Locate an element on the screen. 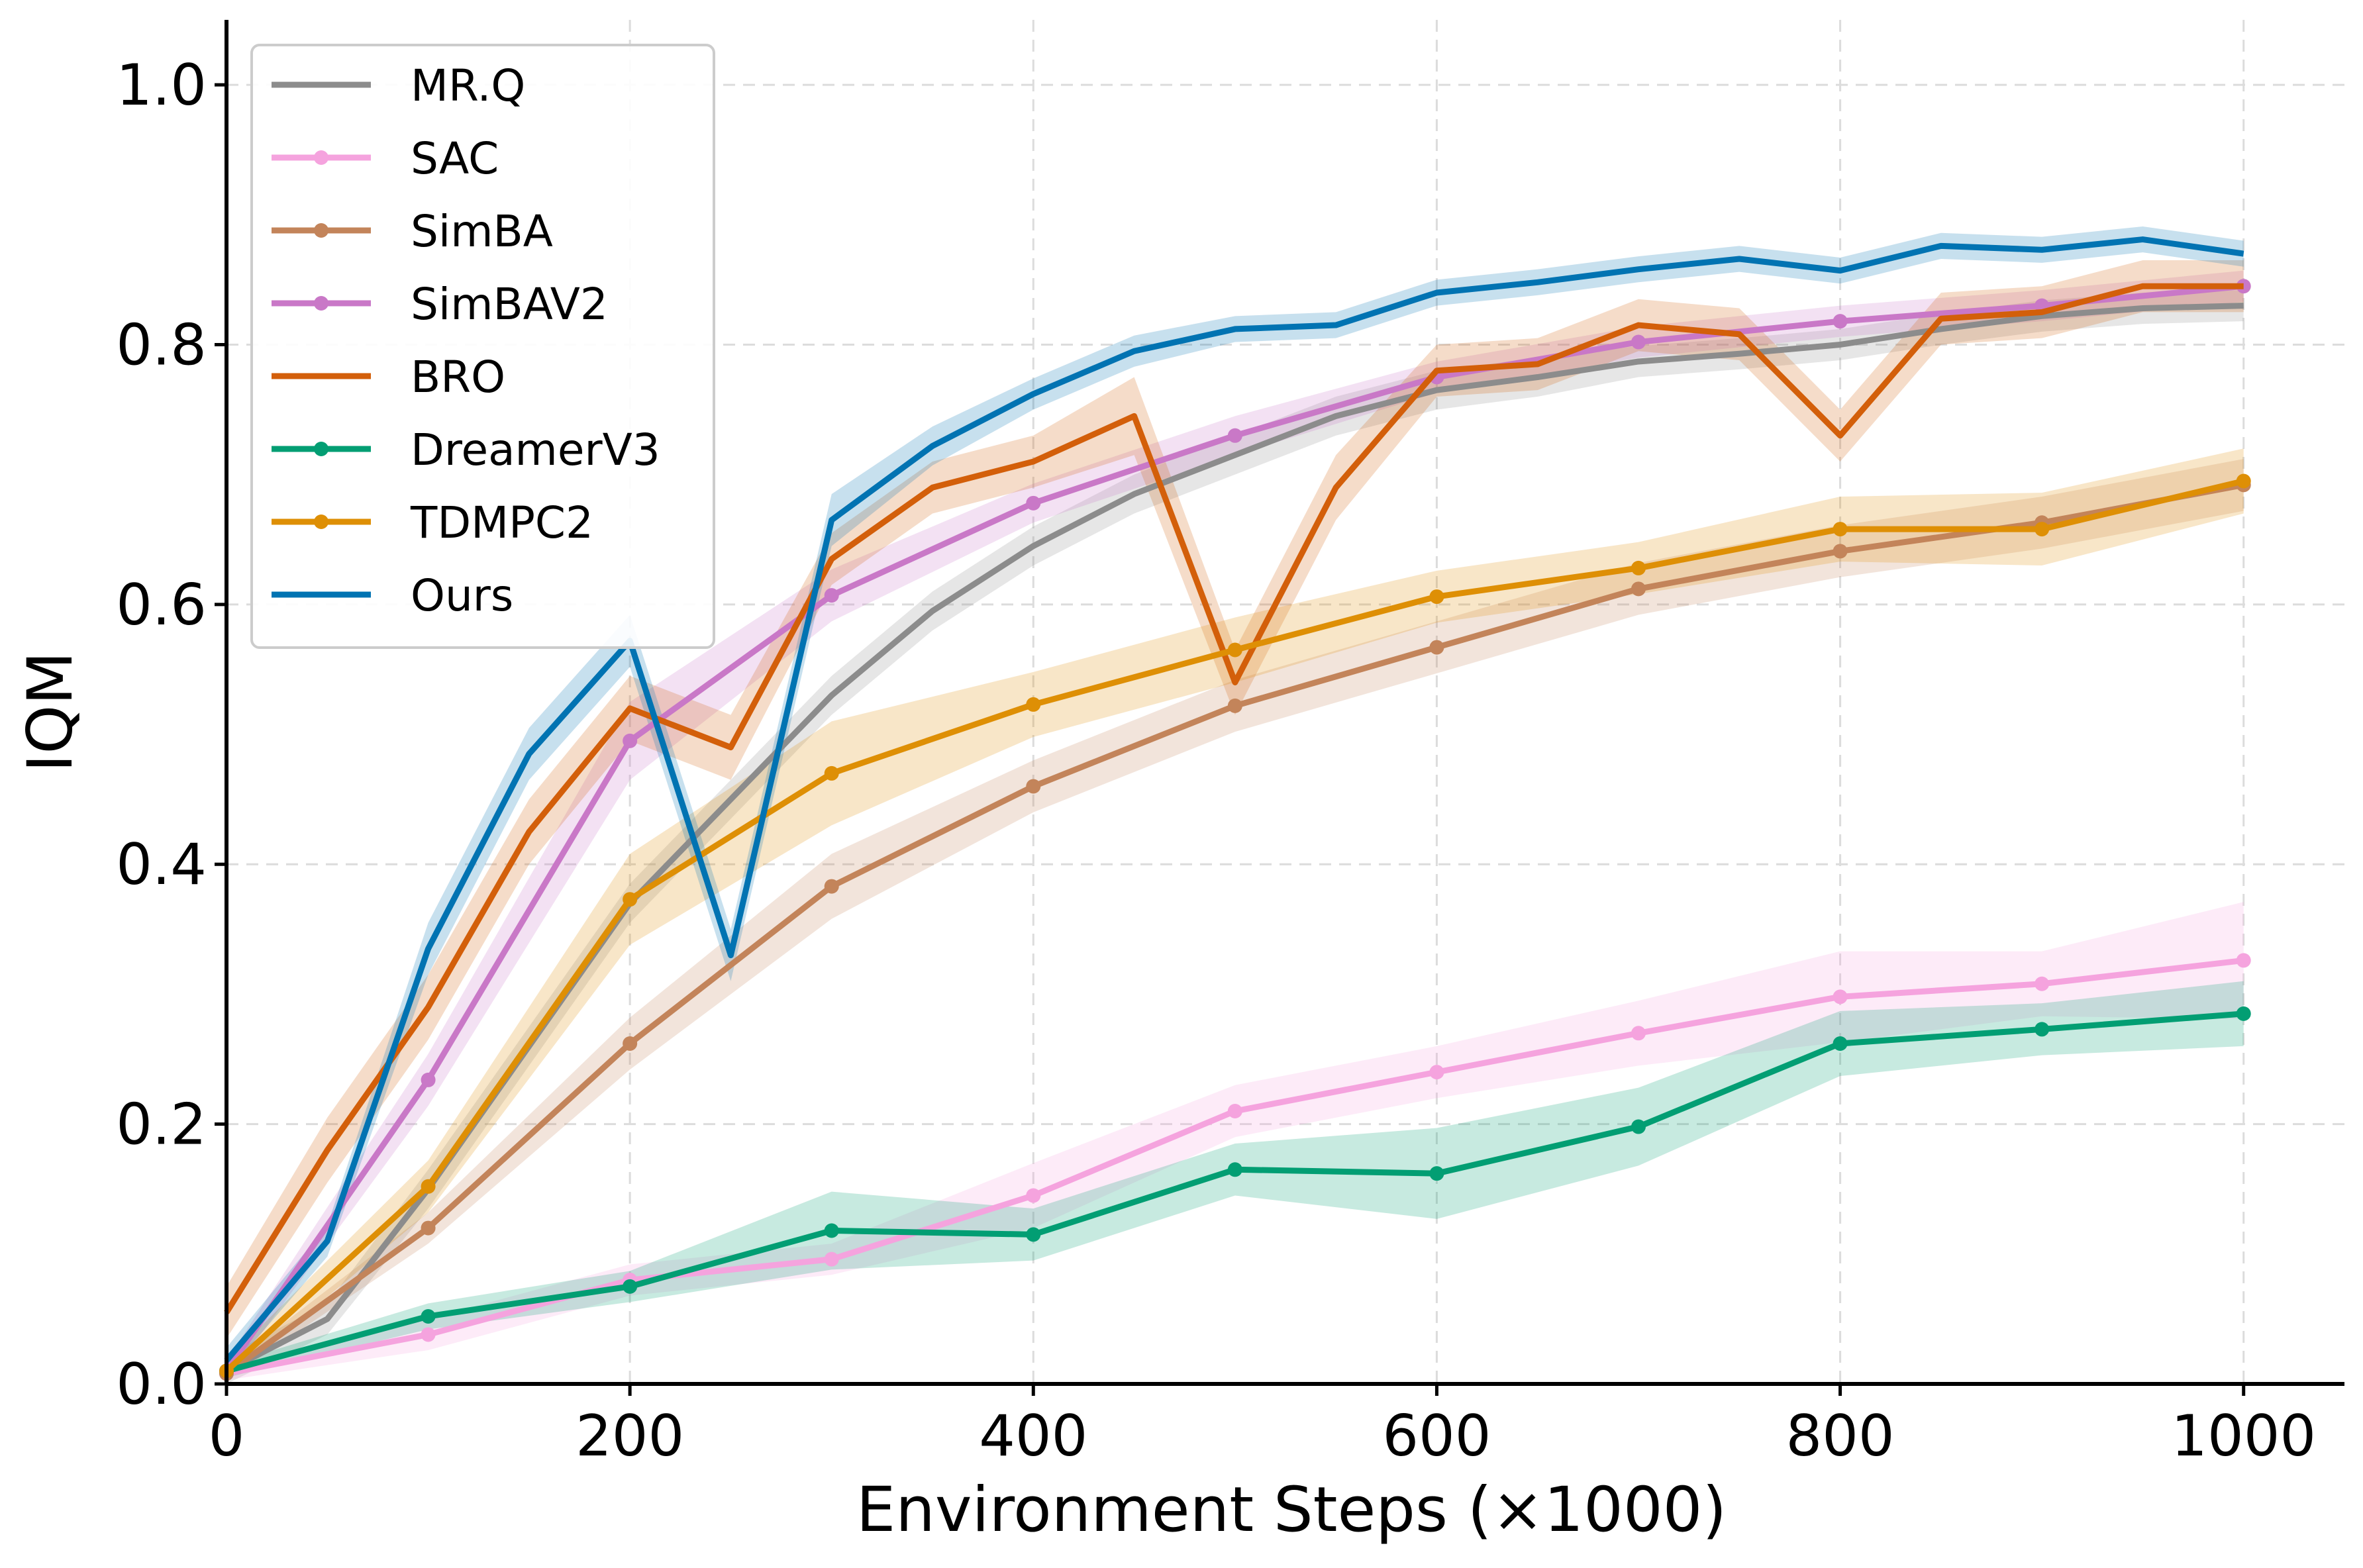 The height and width of the screenshot is (1568, 2363). y-tick-label: 0.0 is located at coordinates (161, 1384).